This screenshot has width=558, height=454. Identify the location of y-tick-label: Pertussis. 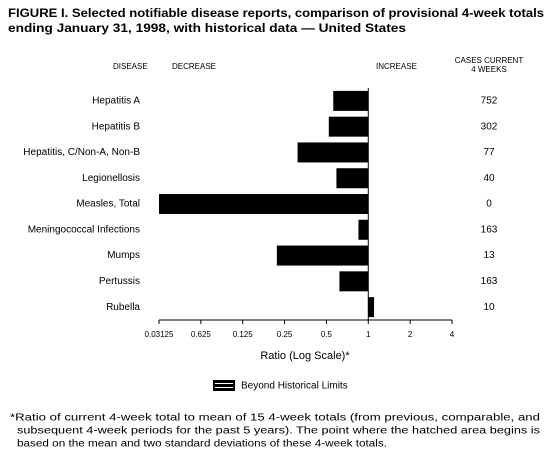
(119, 281).